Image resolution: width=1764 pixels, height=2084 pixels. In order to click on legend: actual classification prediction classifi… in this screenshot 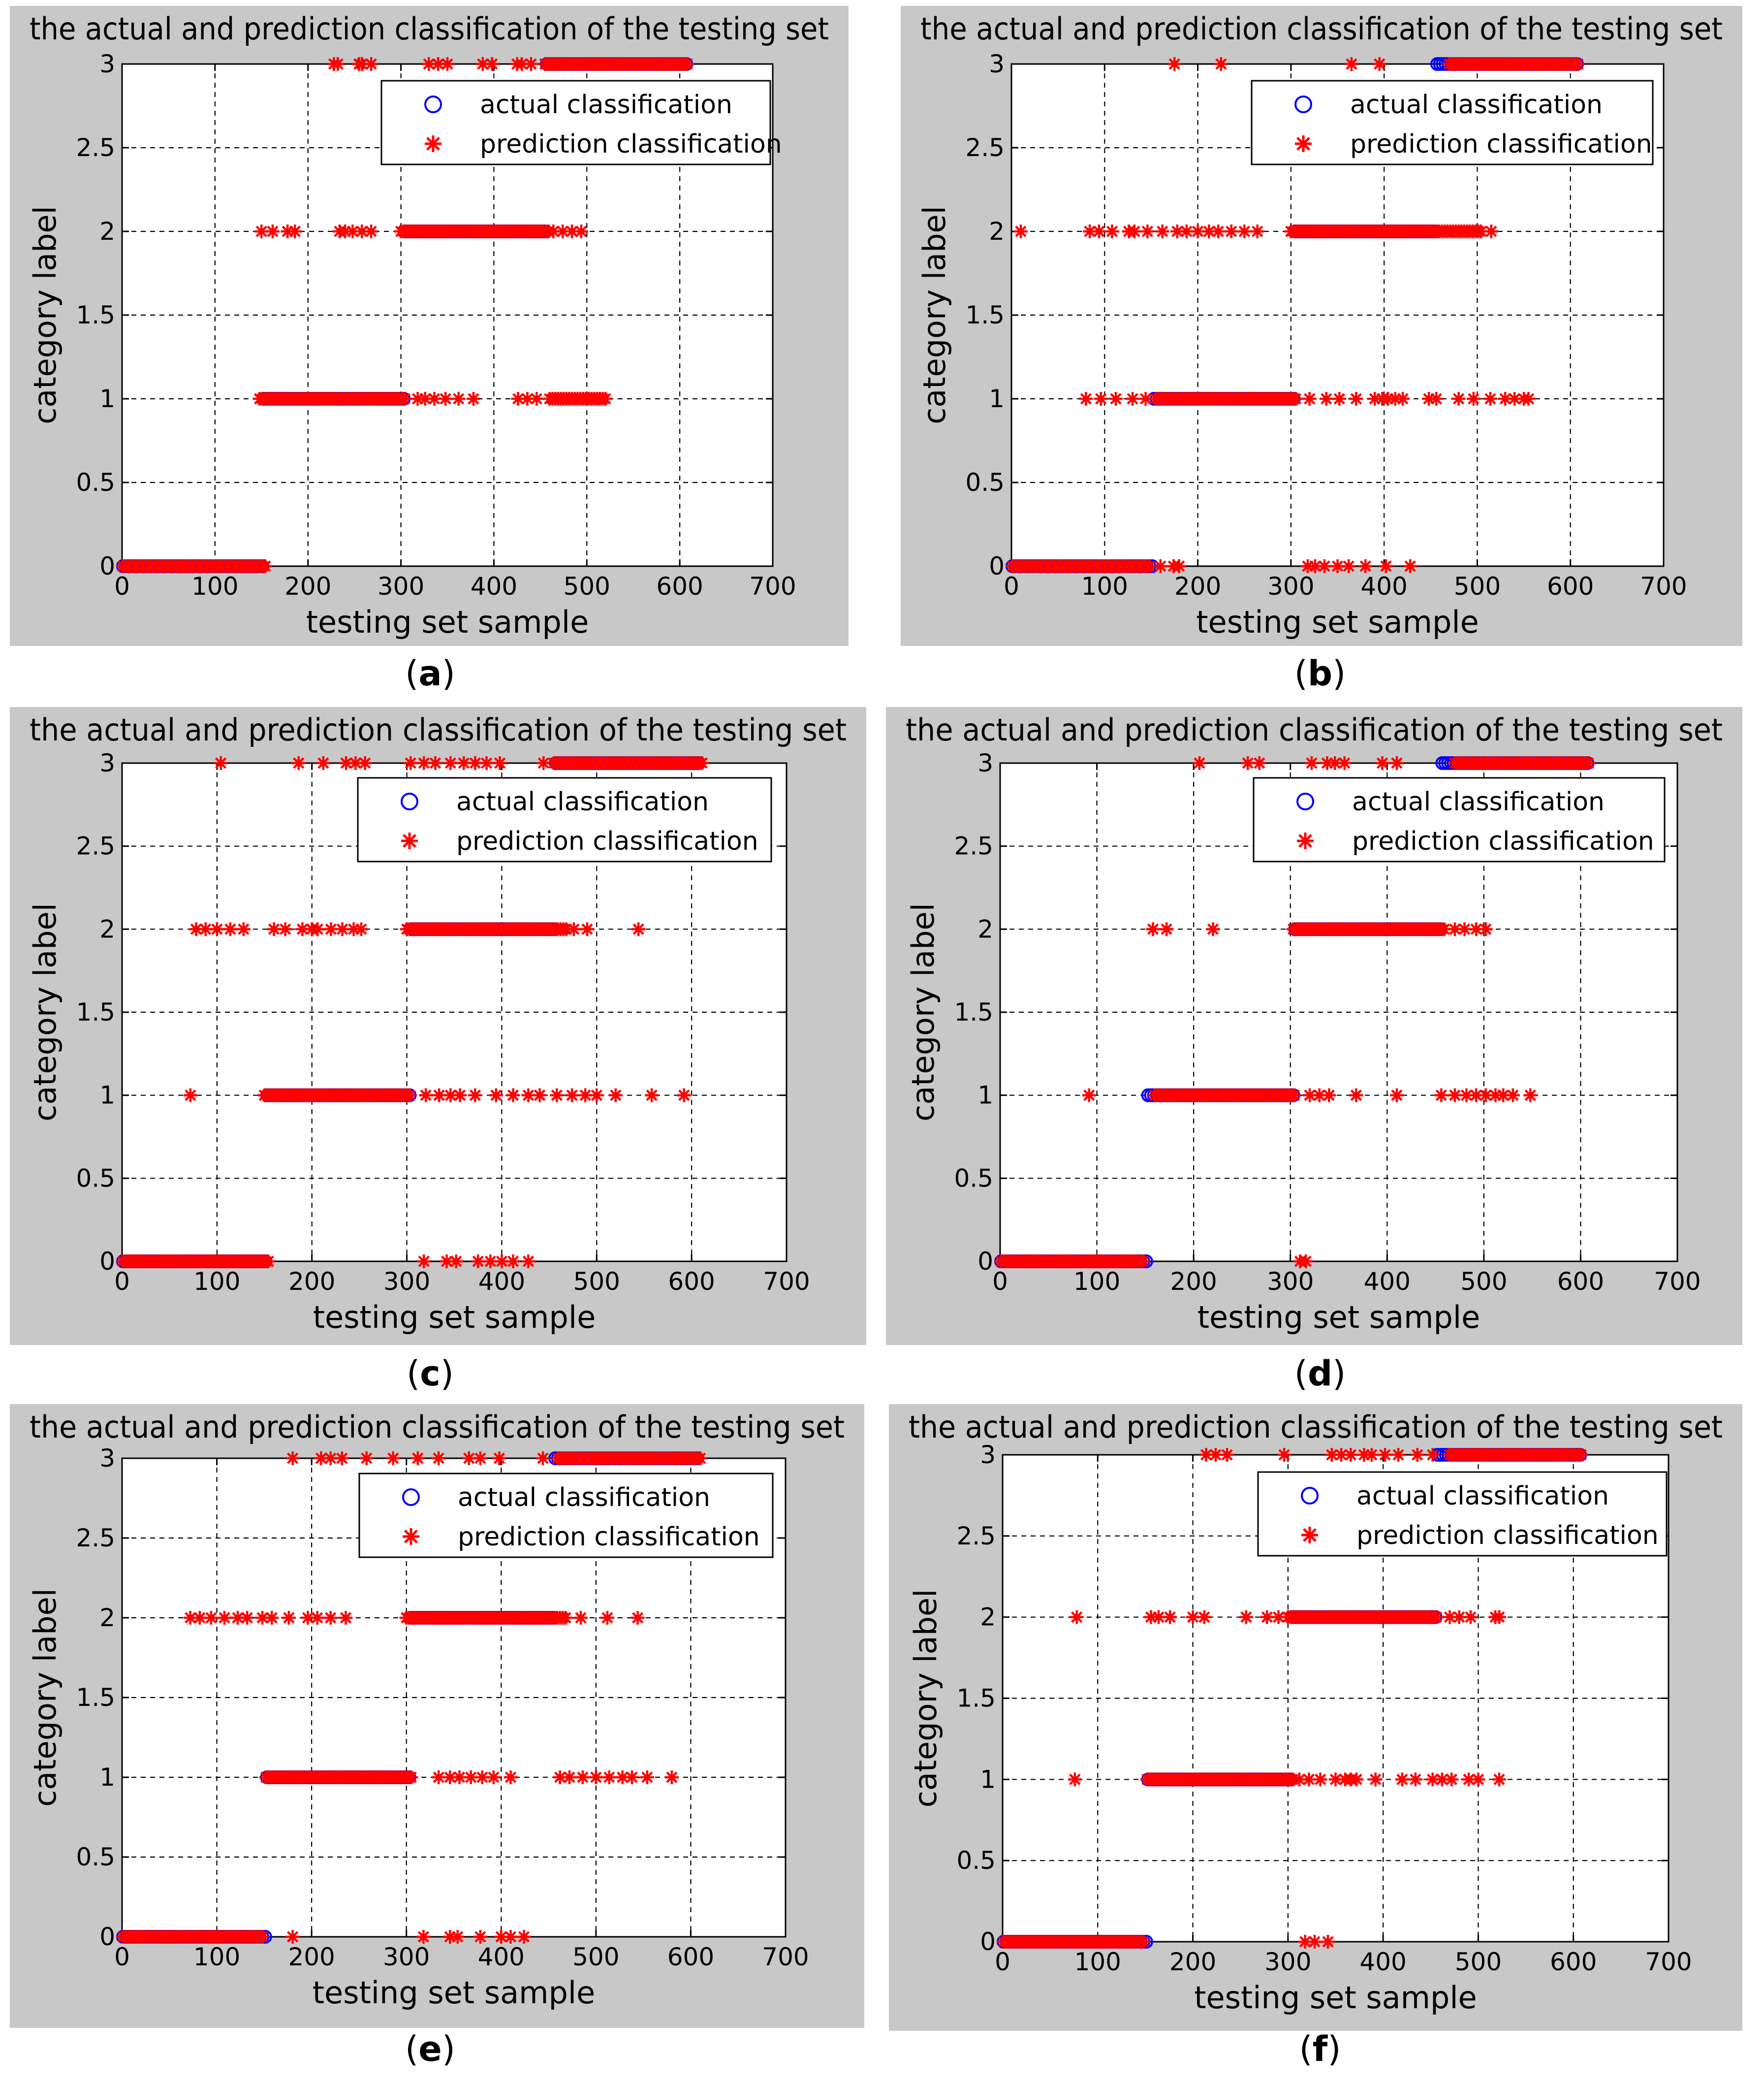, I will do `click(564, 820)`.